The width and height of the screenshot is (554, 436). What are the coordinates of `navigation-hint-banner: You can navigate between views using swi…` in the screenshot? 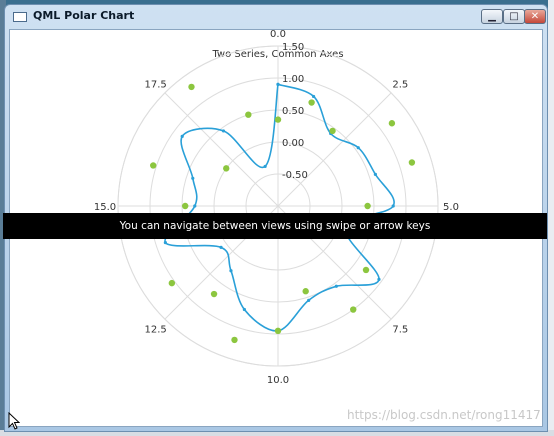 It's located at (275, 226).